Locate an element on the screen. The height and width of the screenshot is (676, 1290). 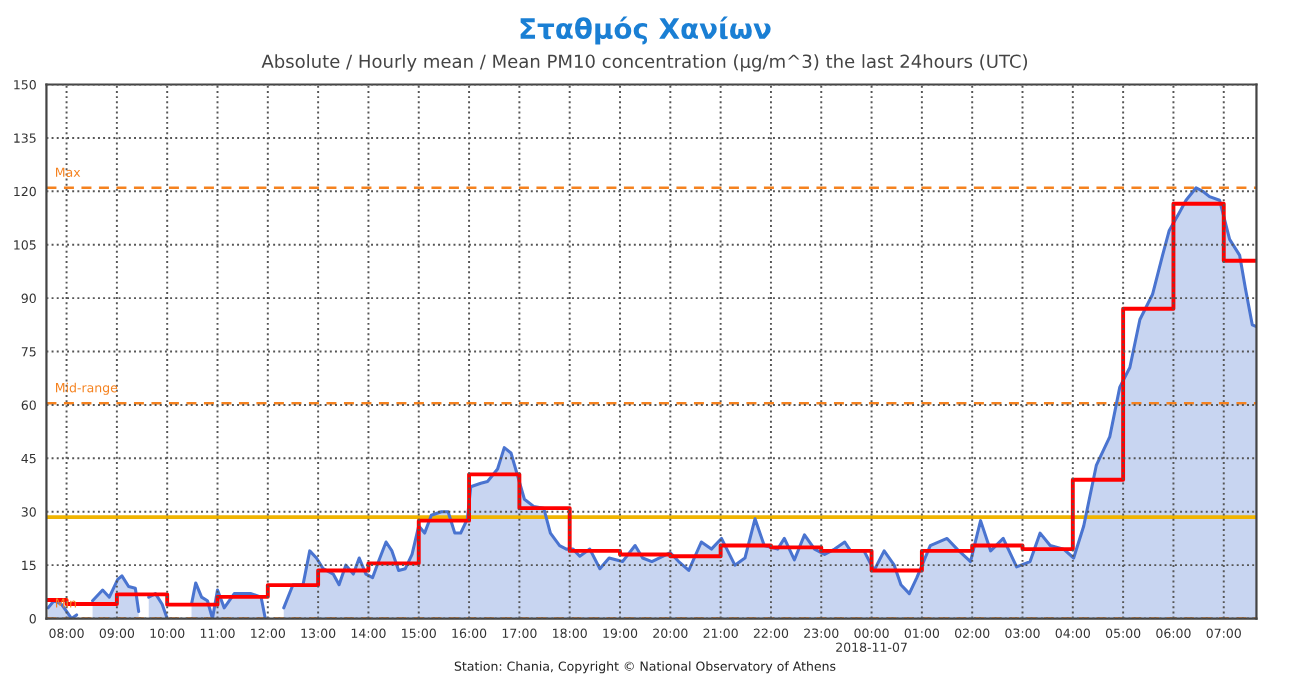
chart-title: Σταθμός Χανίων is located at coordinates (645, 30).